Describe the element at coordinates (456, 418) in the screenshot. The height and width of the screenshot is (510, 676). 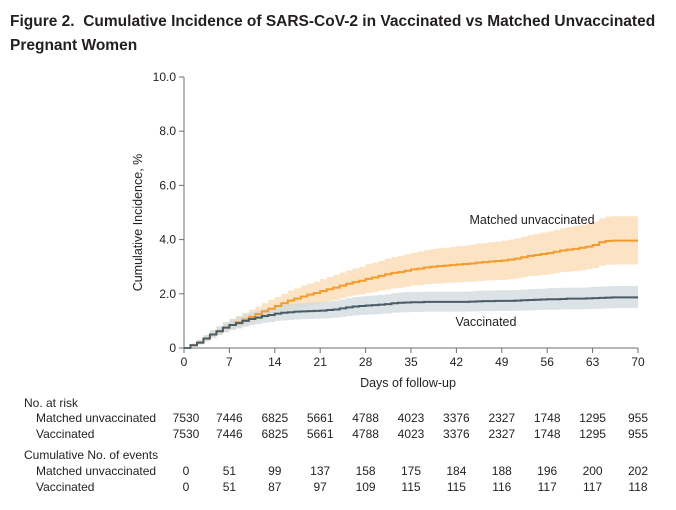
I see `at-risk-value-unvaccinated: 3376` at that location.